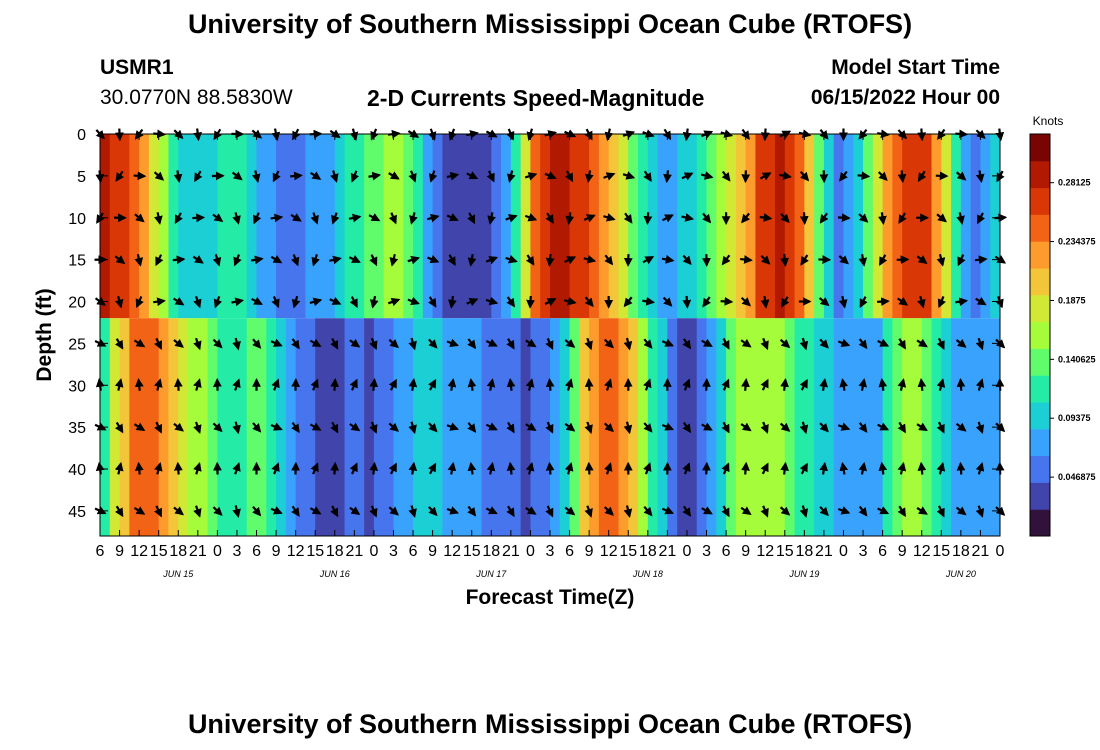 This screenshot has width=1100, height=750. I want to click on colorbar-tick-label: 0.09375, so click(1074, 418).